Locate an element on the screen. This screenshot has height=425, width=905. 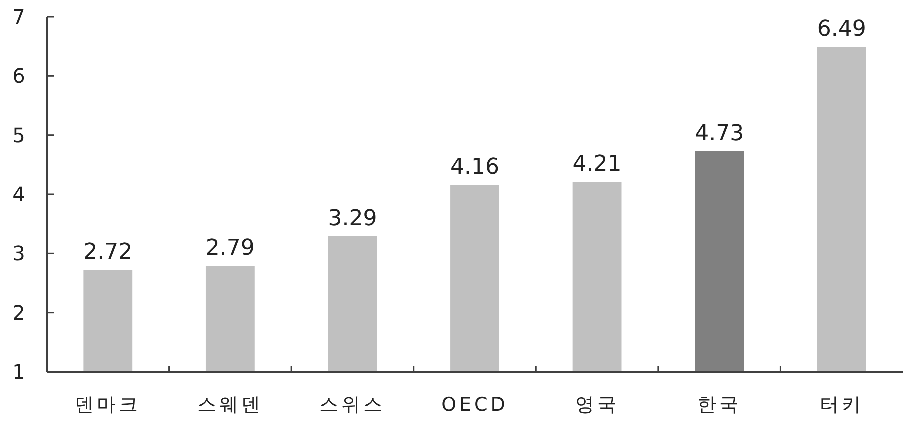
x-tick-label: OECD is located at coordinates (475, 405).